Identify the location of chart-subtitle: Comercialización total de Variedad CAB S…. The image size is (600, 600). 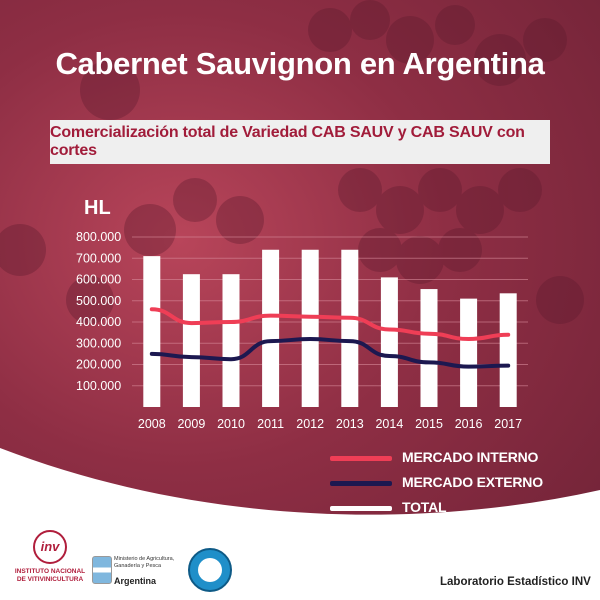
(287, 141).